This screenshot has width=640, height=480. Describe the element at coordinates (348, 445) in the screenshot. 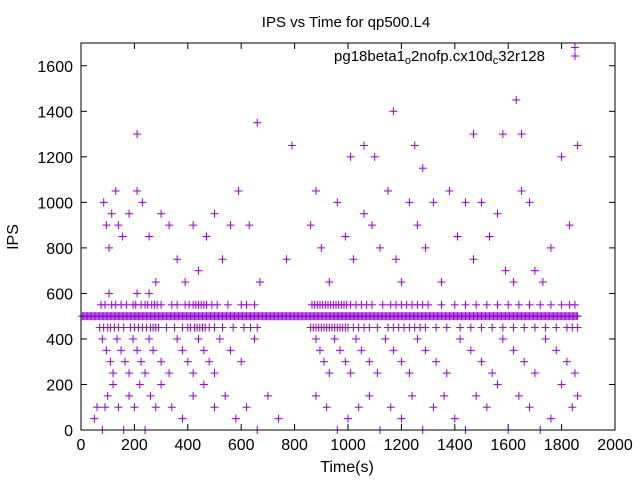

I see `x-tick-label: 1000` at that location.